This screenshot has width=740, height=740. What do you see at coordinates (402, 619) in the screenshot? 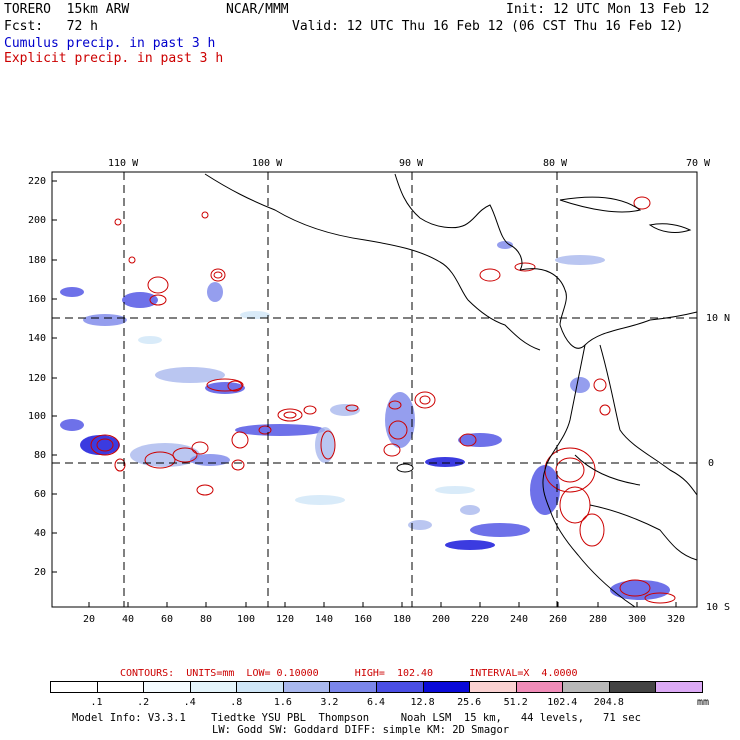
I see `x-tick-180: 180` at bounding box center [402, 619].